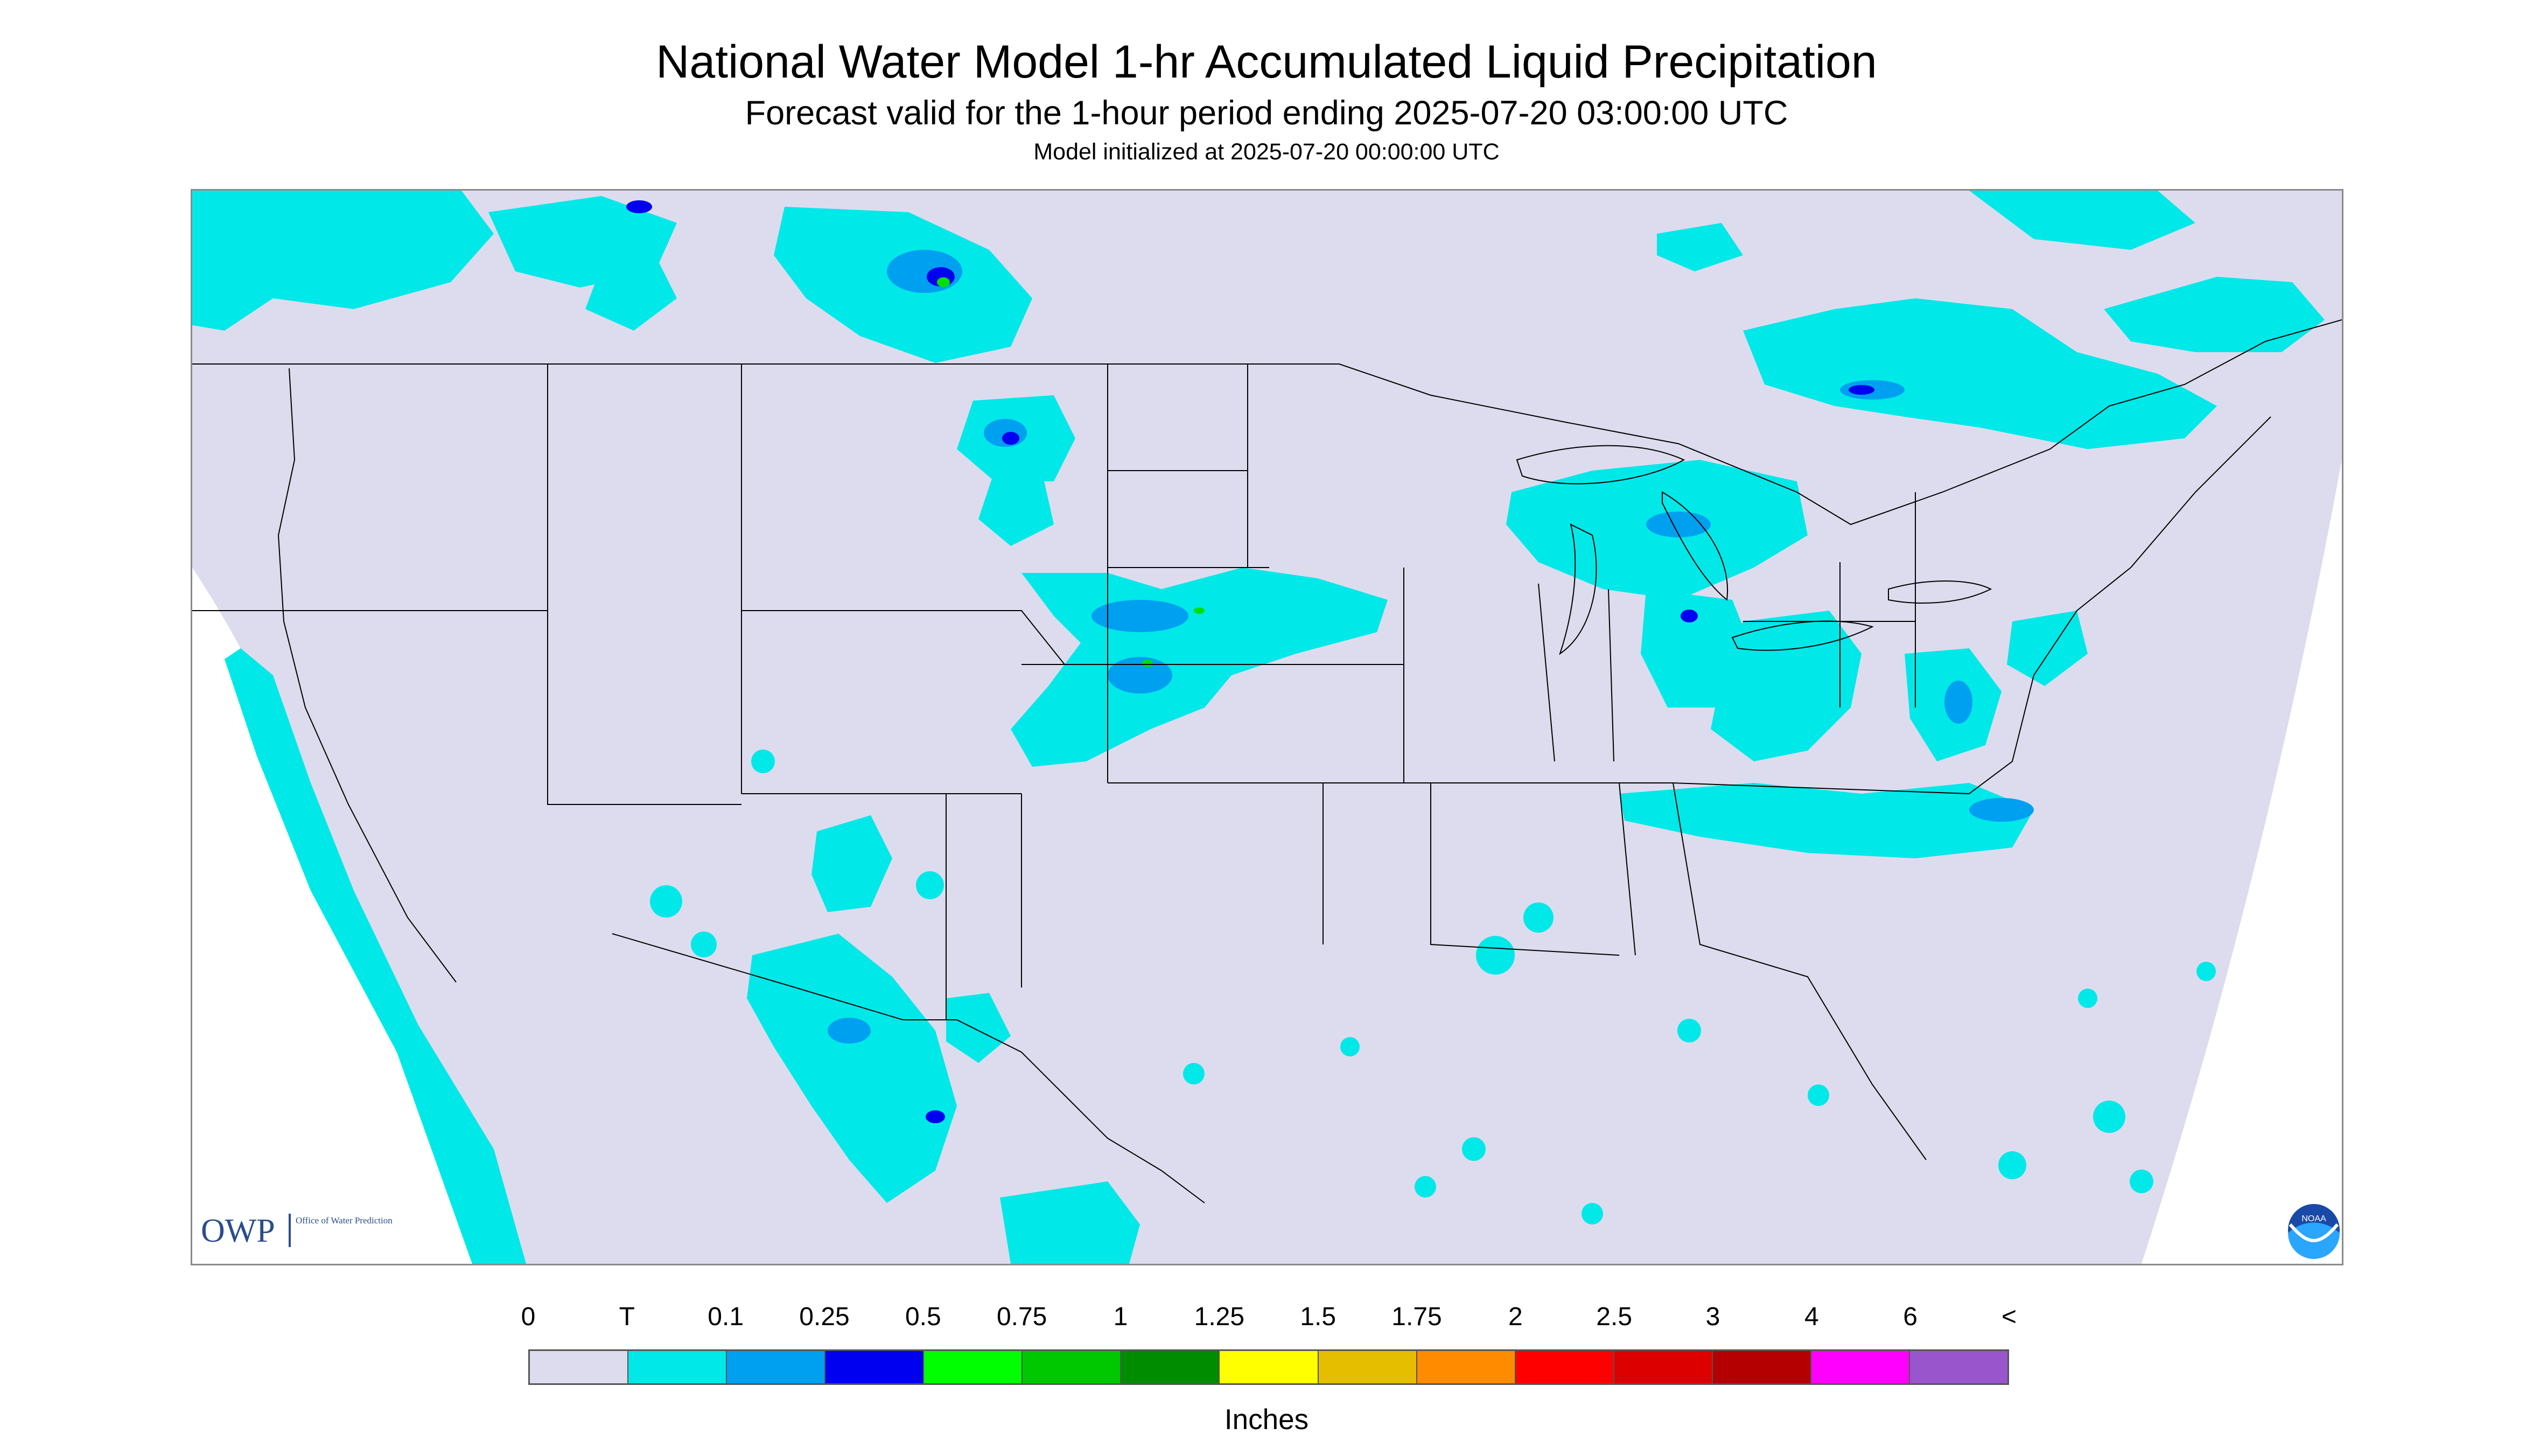 The image size is (2533, 1456). Describe the element at coordinates (1614, 1317) in the screenshot. I see `legend-tick-label: 2.5` at that location.